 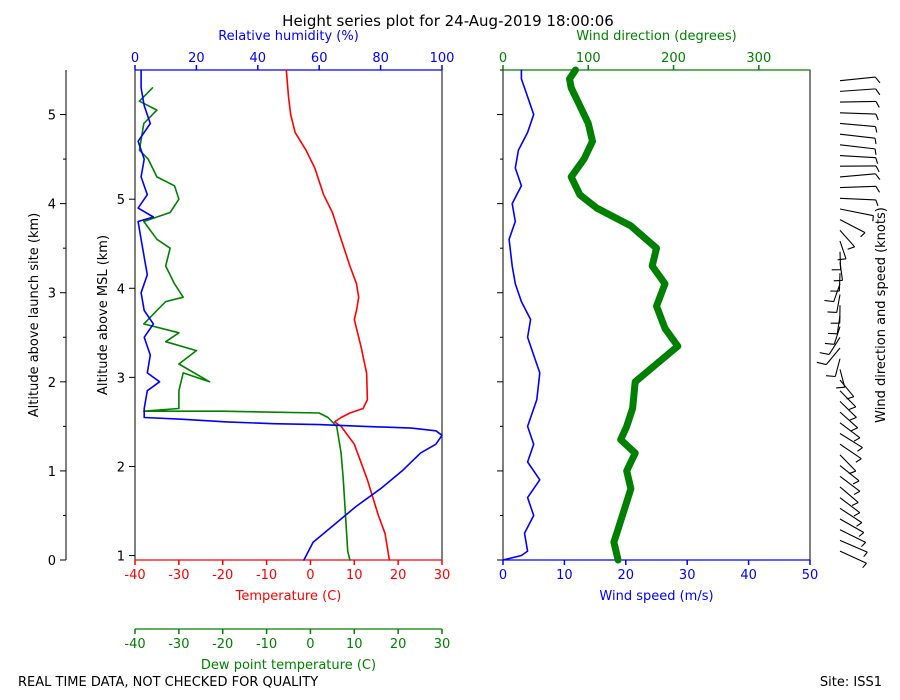 What do you see at coordinates (758, 58) in the screenshot?
I see `wind-direction-tick-label: 300` at bounding box center [758, 58].